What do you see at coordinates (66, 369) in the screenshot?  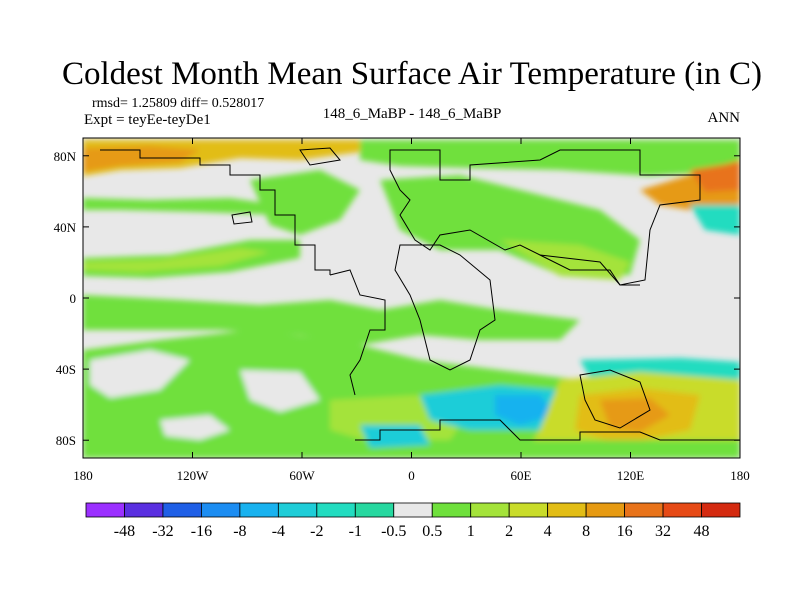 I see `y-tick-label: 40S` at bounding box center [66, 369].